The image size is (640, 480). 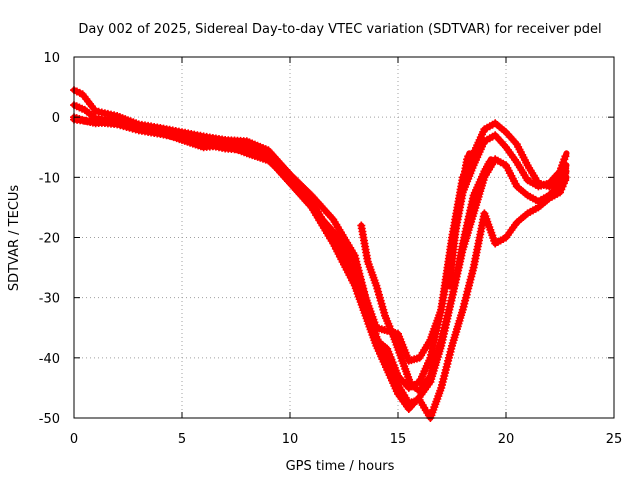 I want to click on y-tick-label: -50, so click(x=49, y=419).